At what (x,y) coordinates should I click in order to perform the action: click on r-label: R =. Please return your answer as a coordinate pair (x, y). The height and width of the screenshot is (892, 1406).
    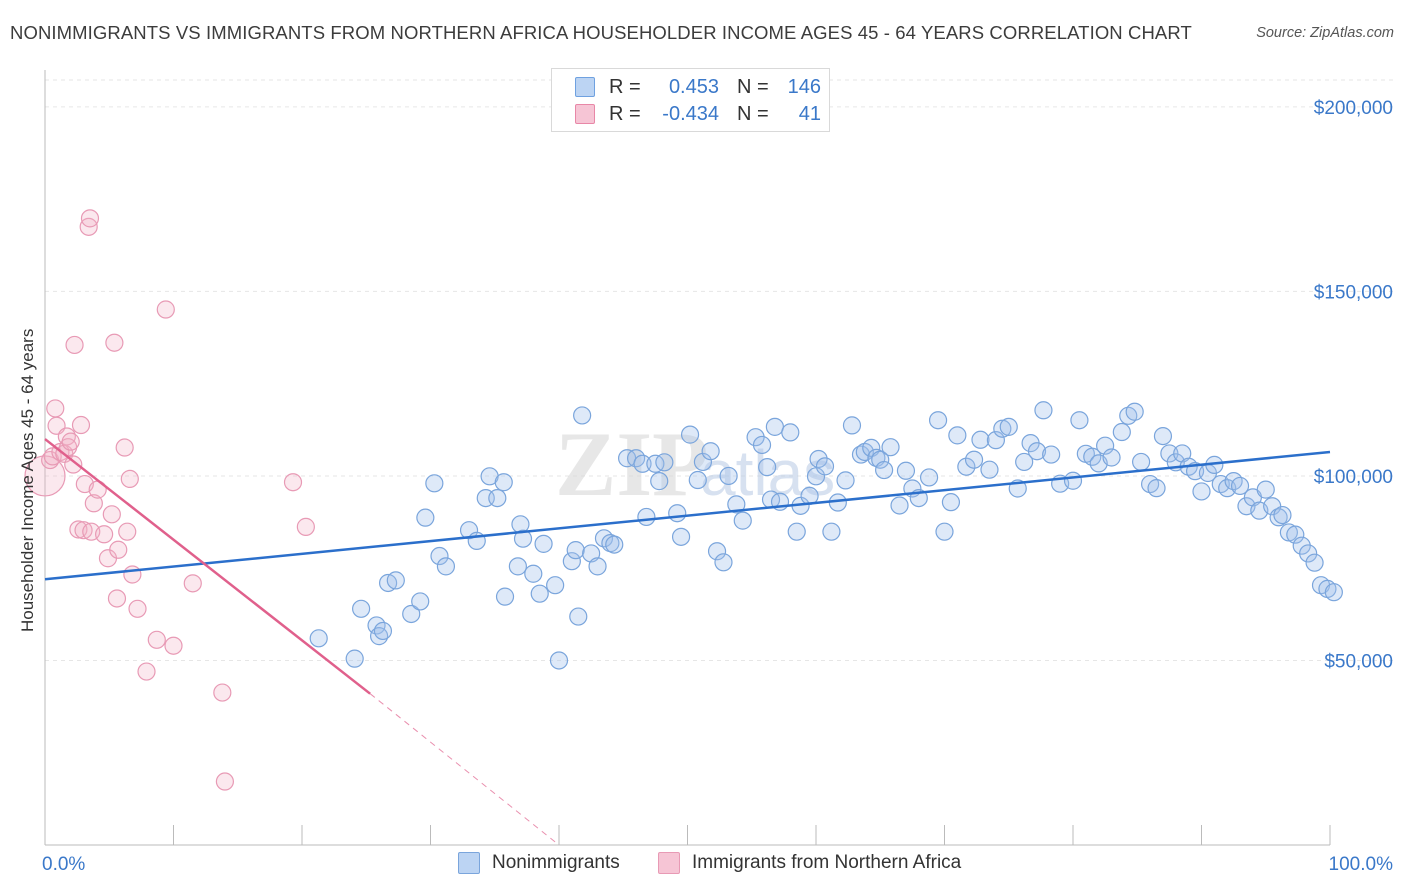
    Looking at the image, I should click on (625, 113).